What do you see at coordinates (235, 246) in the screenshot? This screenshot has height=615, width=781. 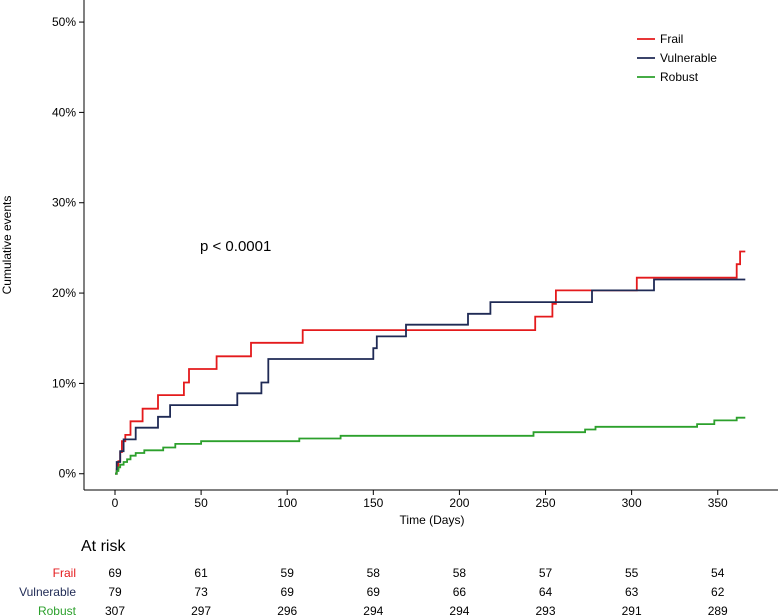 I see `p-value-annotation: p < 0.0001` at bounding box center [235, 246].